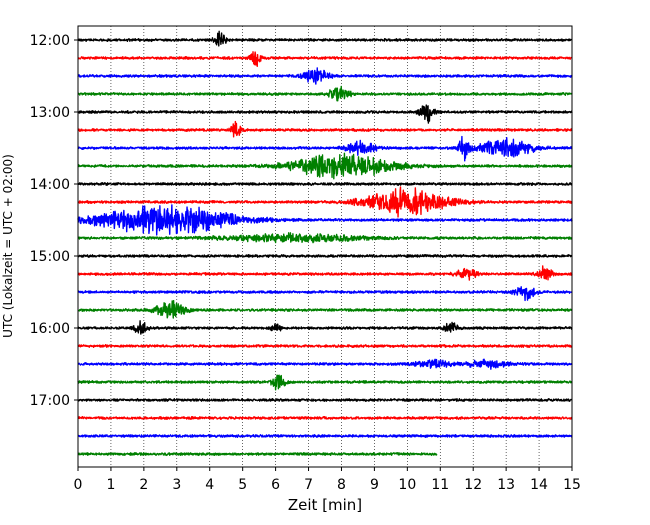 This screenshot has height=525, width=650. What do you see at coordinates (327, 480) in the screenshot?
I see `x-axis: 0 1 2 3 4 5 6 7 8 9 10 11 12 13 14 15` at bounding box center [327, 480].